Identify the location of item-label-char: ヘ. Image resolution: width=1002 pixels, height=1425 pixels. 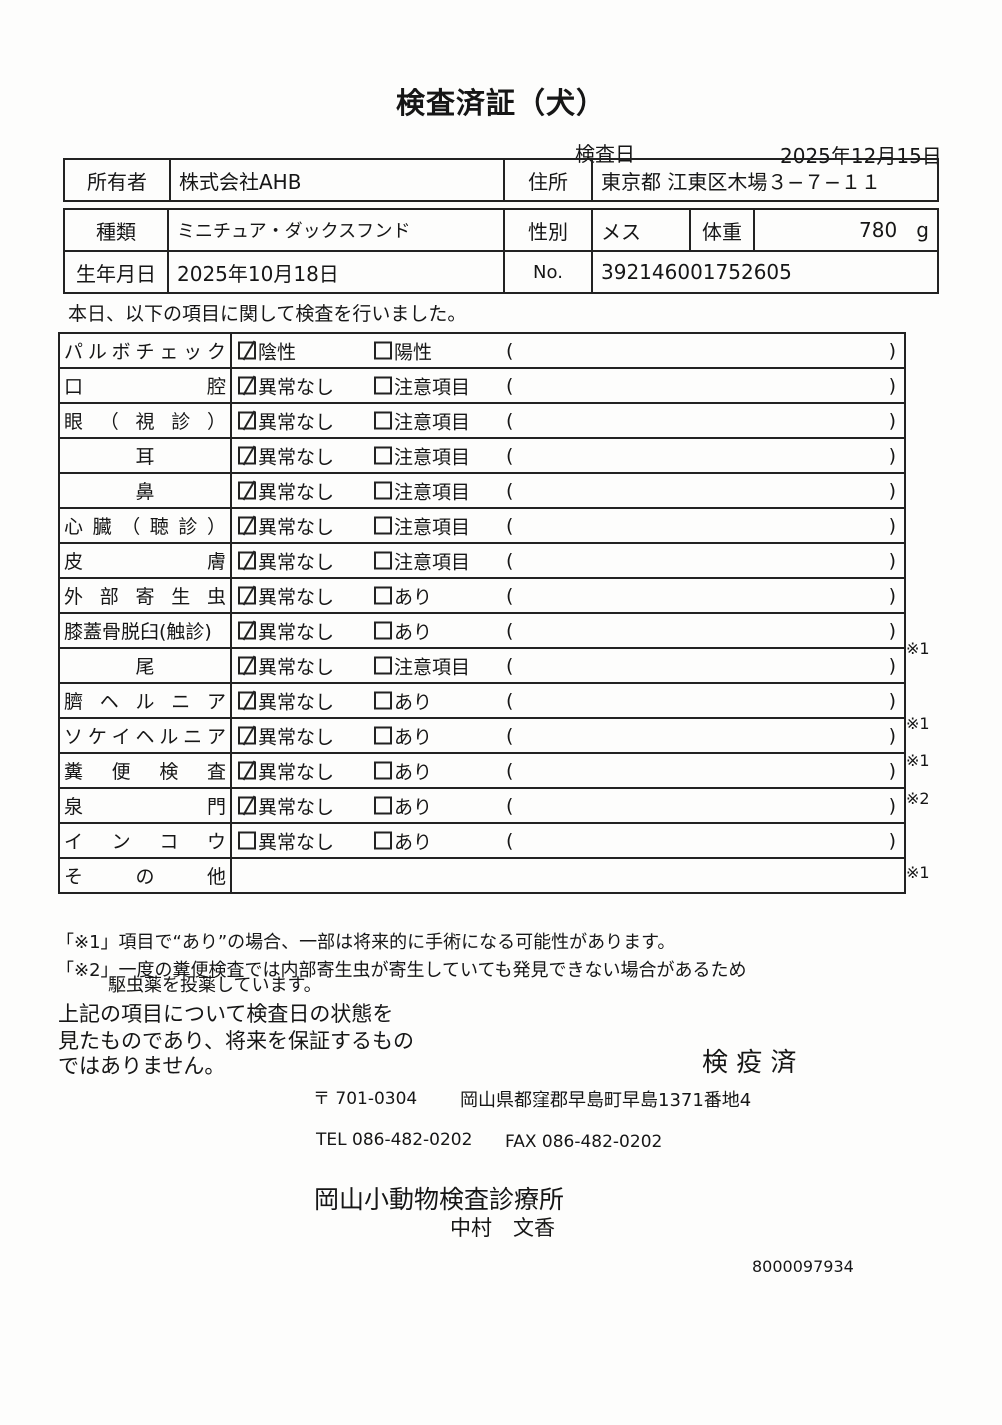
(145, 737).